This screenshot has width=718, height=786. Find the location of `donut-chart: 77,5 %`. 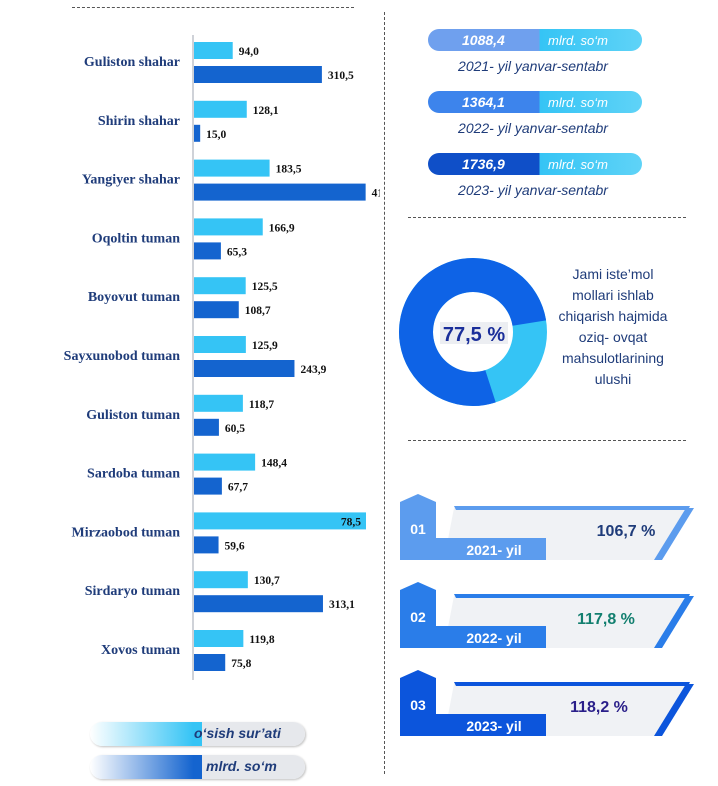

donut-chart: 77,5 % is located at coordinates (473, 332).